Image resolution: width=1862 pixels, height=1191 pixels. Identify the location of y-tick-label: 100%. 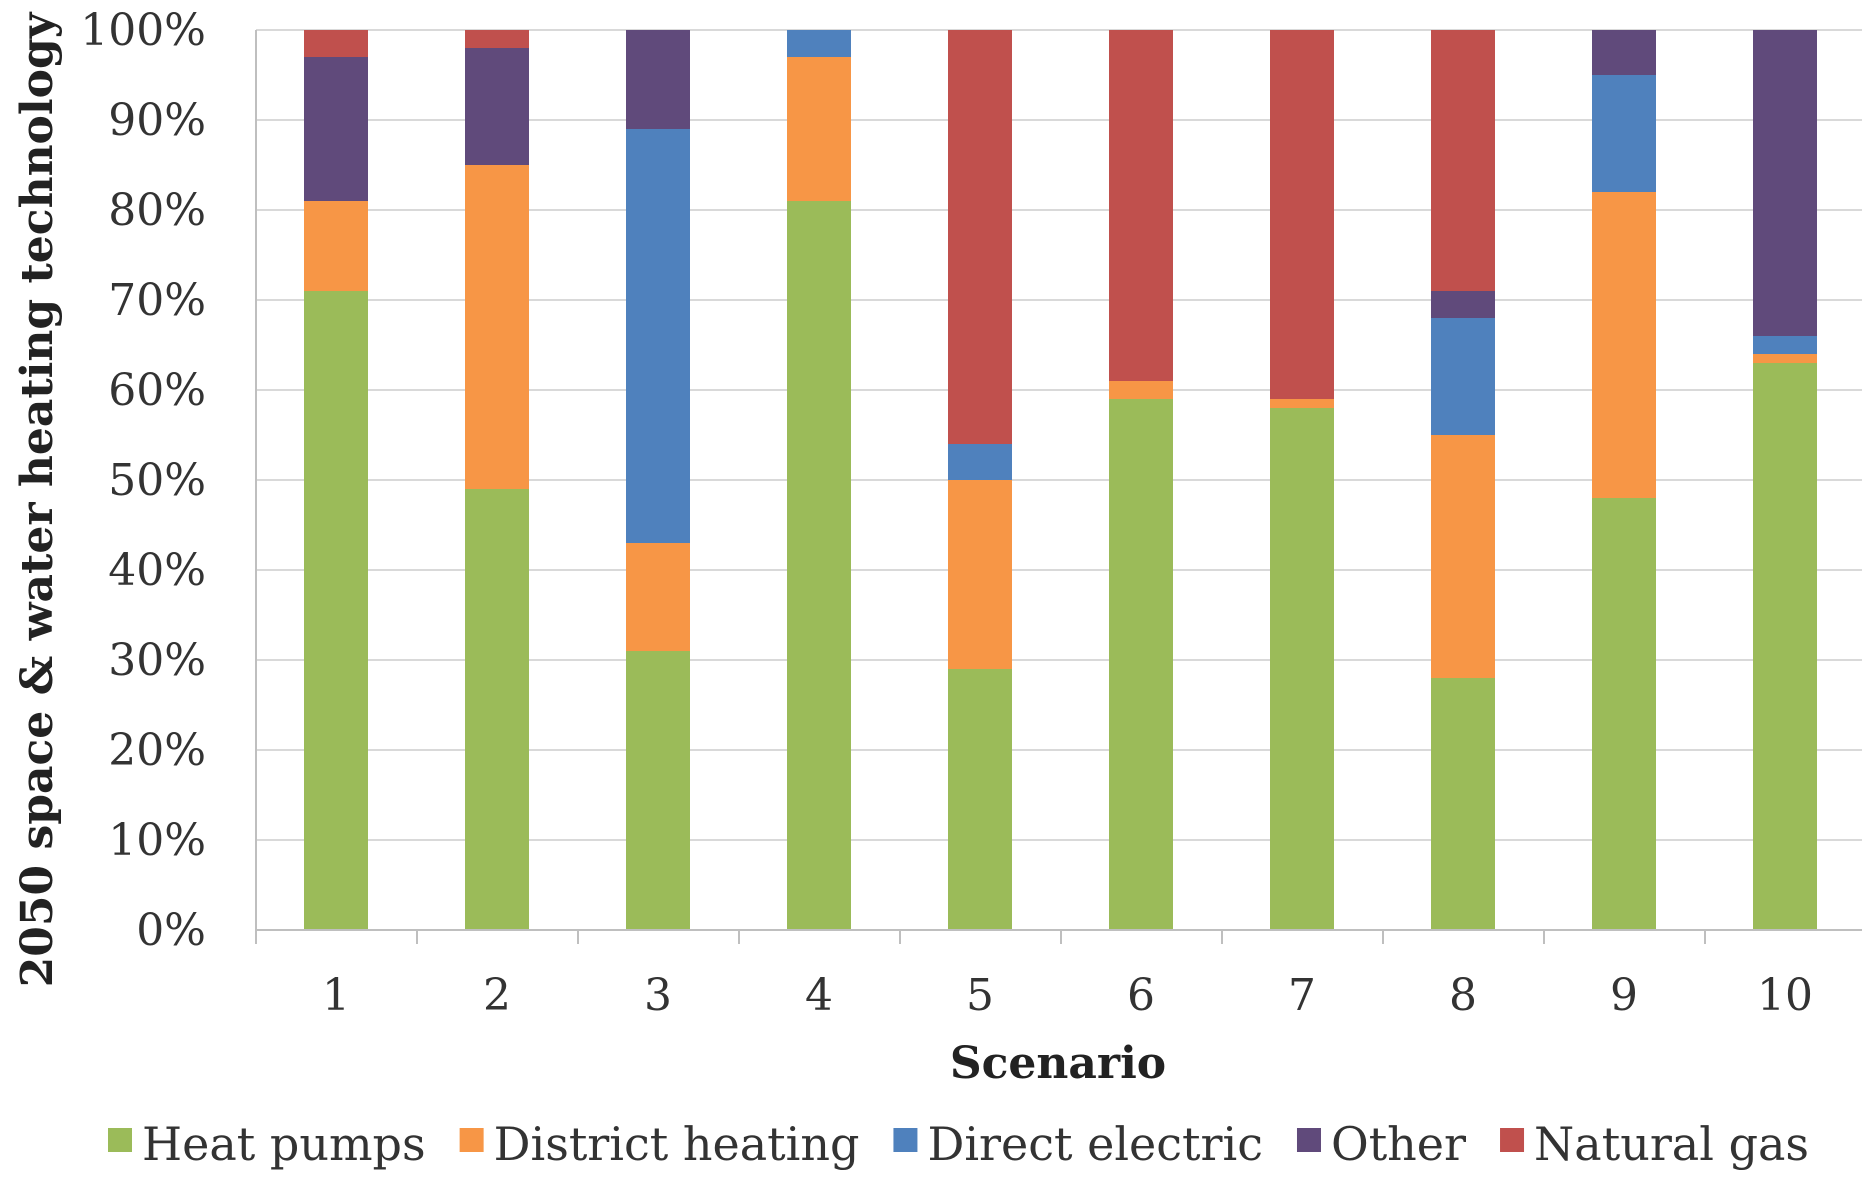
(143, 30).